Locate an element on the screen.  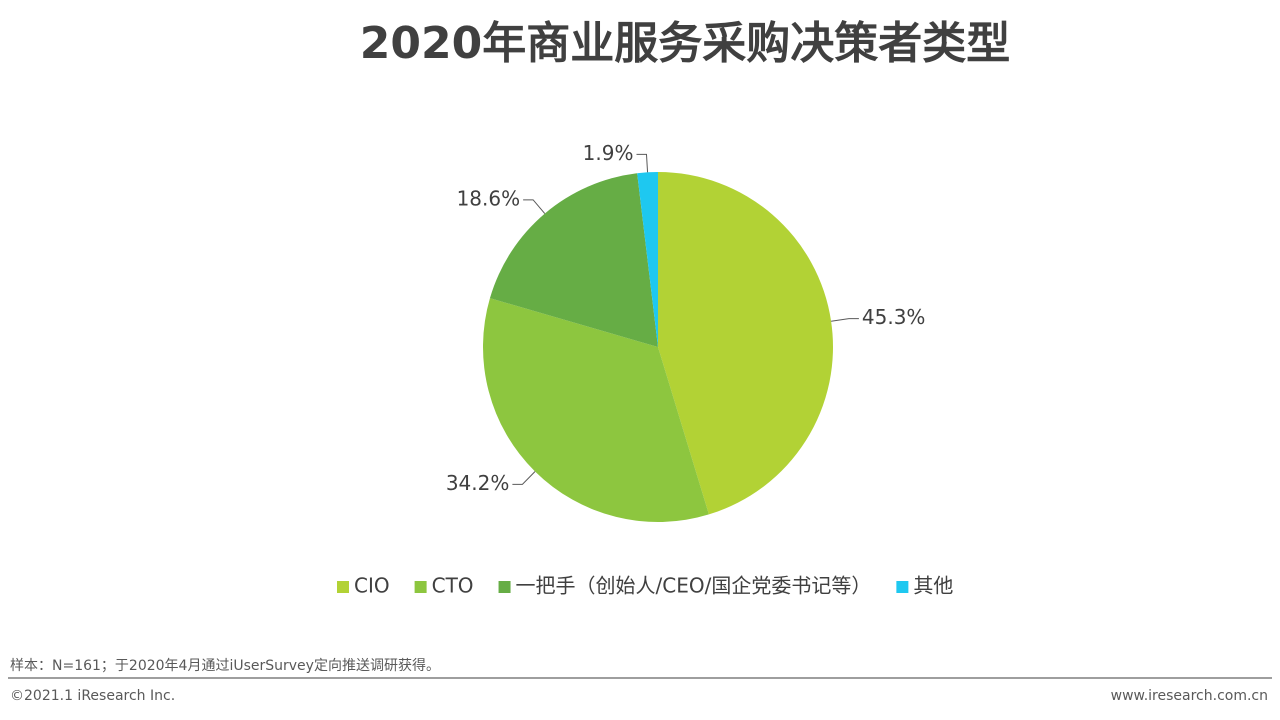
data-label: 18.6% is located at coordinates (489, 198).